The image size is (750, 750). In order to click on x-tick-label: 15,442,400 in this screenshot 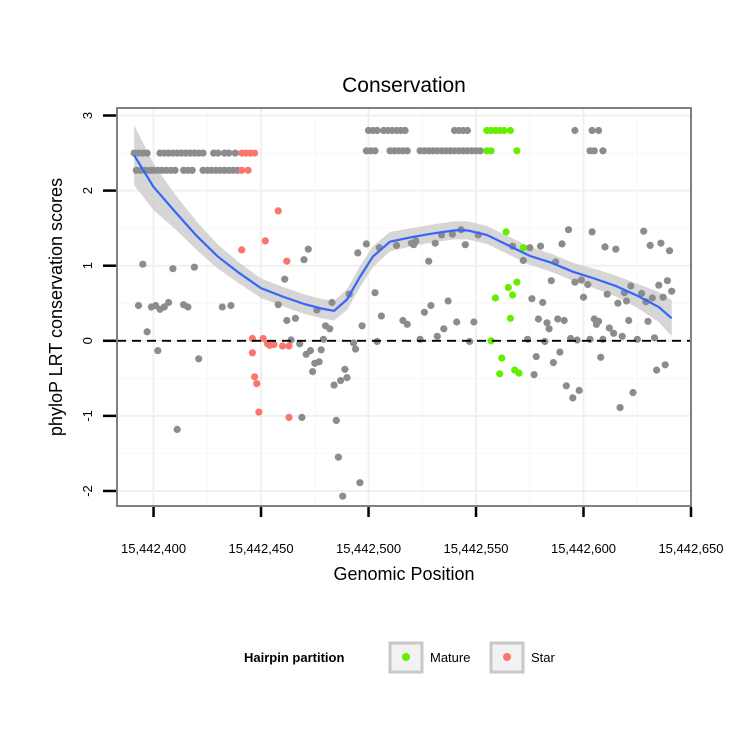, I will do `click(153, 548)`.